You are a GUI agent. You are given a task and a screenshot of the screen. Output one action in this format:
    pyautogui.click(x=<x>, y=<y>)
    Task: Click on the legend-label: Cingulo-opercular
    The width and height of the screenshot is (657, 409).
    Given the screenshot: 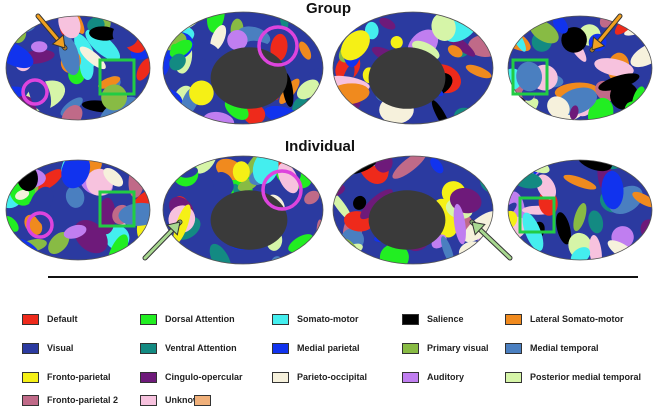 What is the action you would take?
    pyautogui.click(x=204, y=377)
    